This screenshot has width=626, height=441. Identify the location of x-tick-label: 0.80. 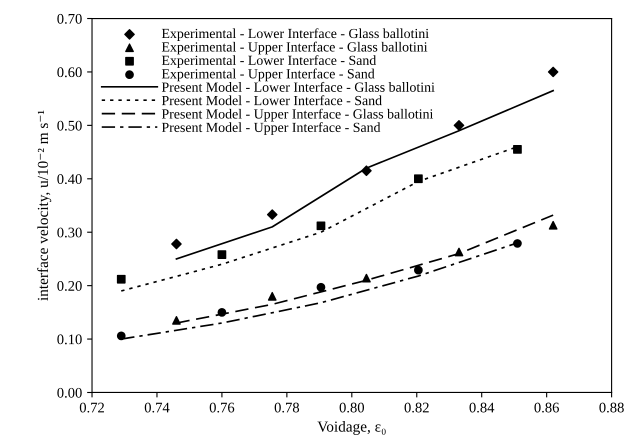
(352, 407).